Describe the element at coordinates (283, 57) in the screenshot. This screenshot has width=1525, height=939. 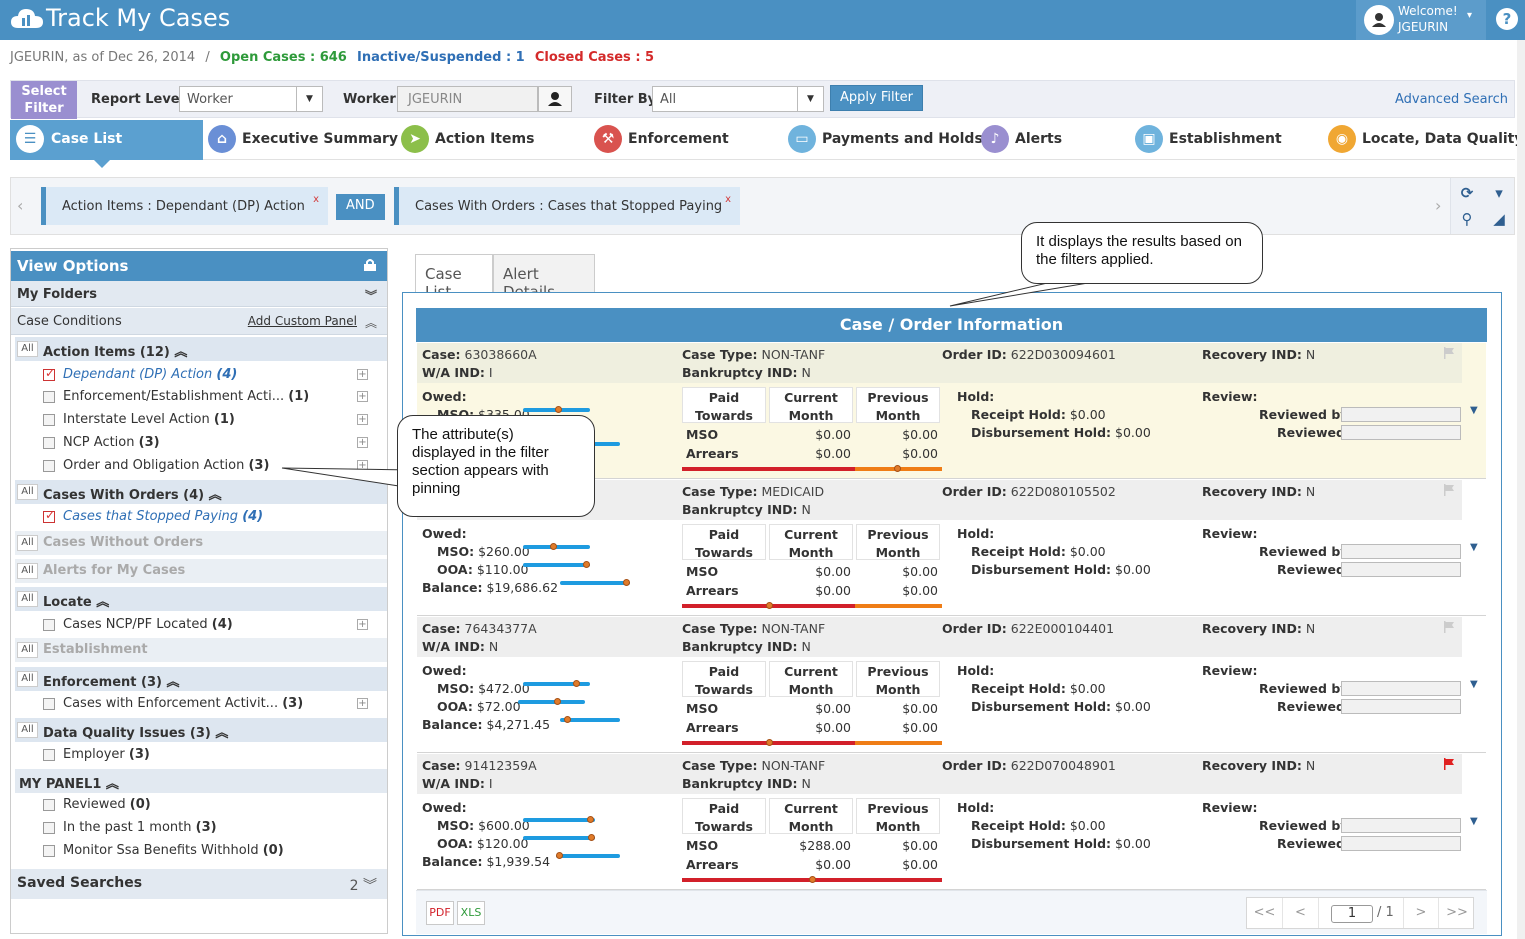
I see `open-cases-link: Open Cases : 646` at that location.